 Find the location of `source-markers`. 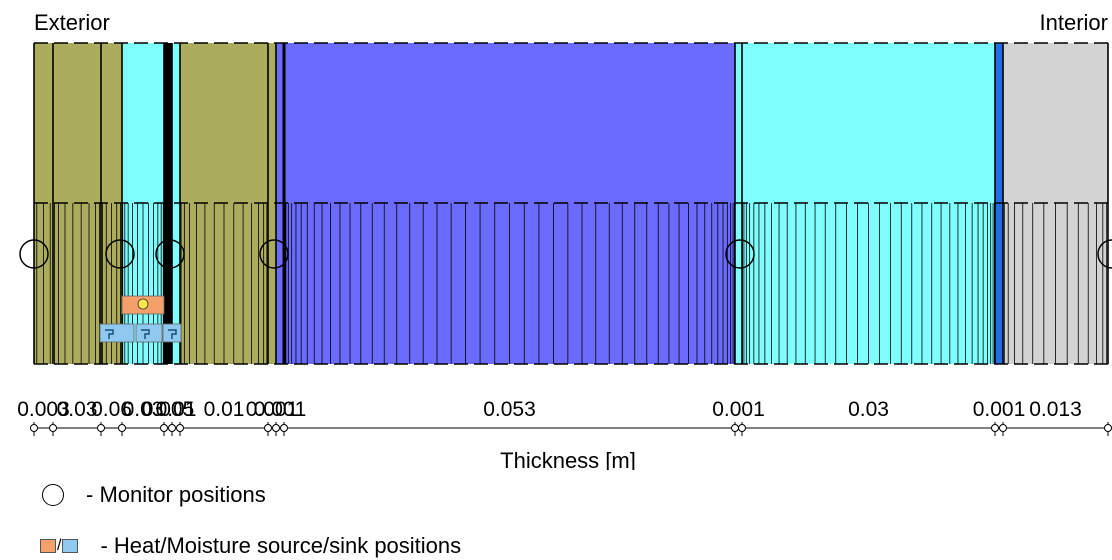

source-markers is located at coordinates (140, 319).